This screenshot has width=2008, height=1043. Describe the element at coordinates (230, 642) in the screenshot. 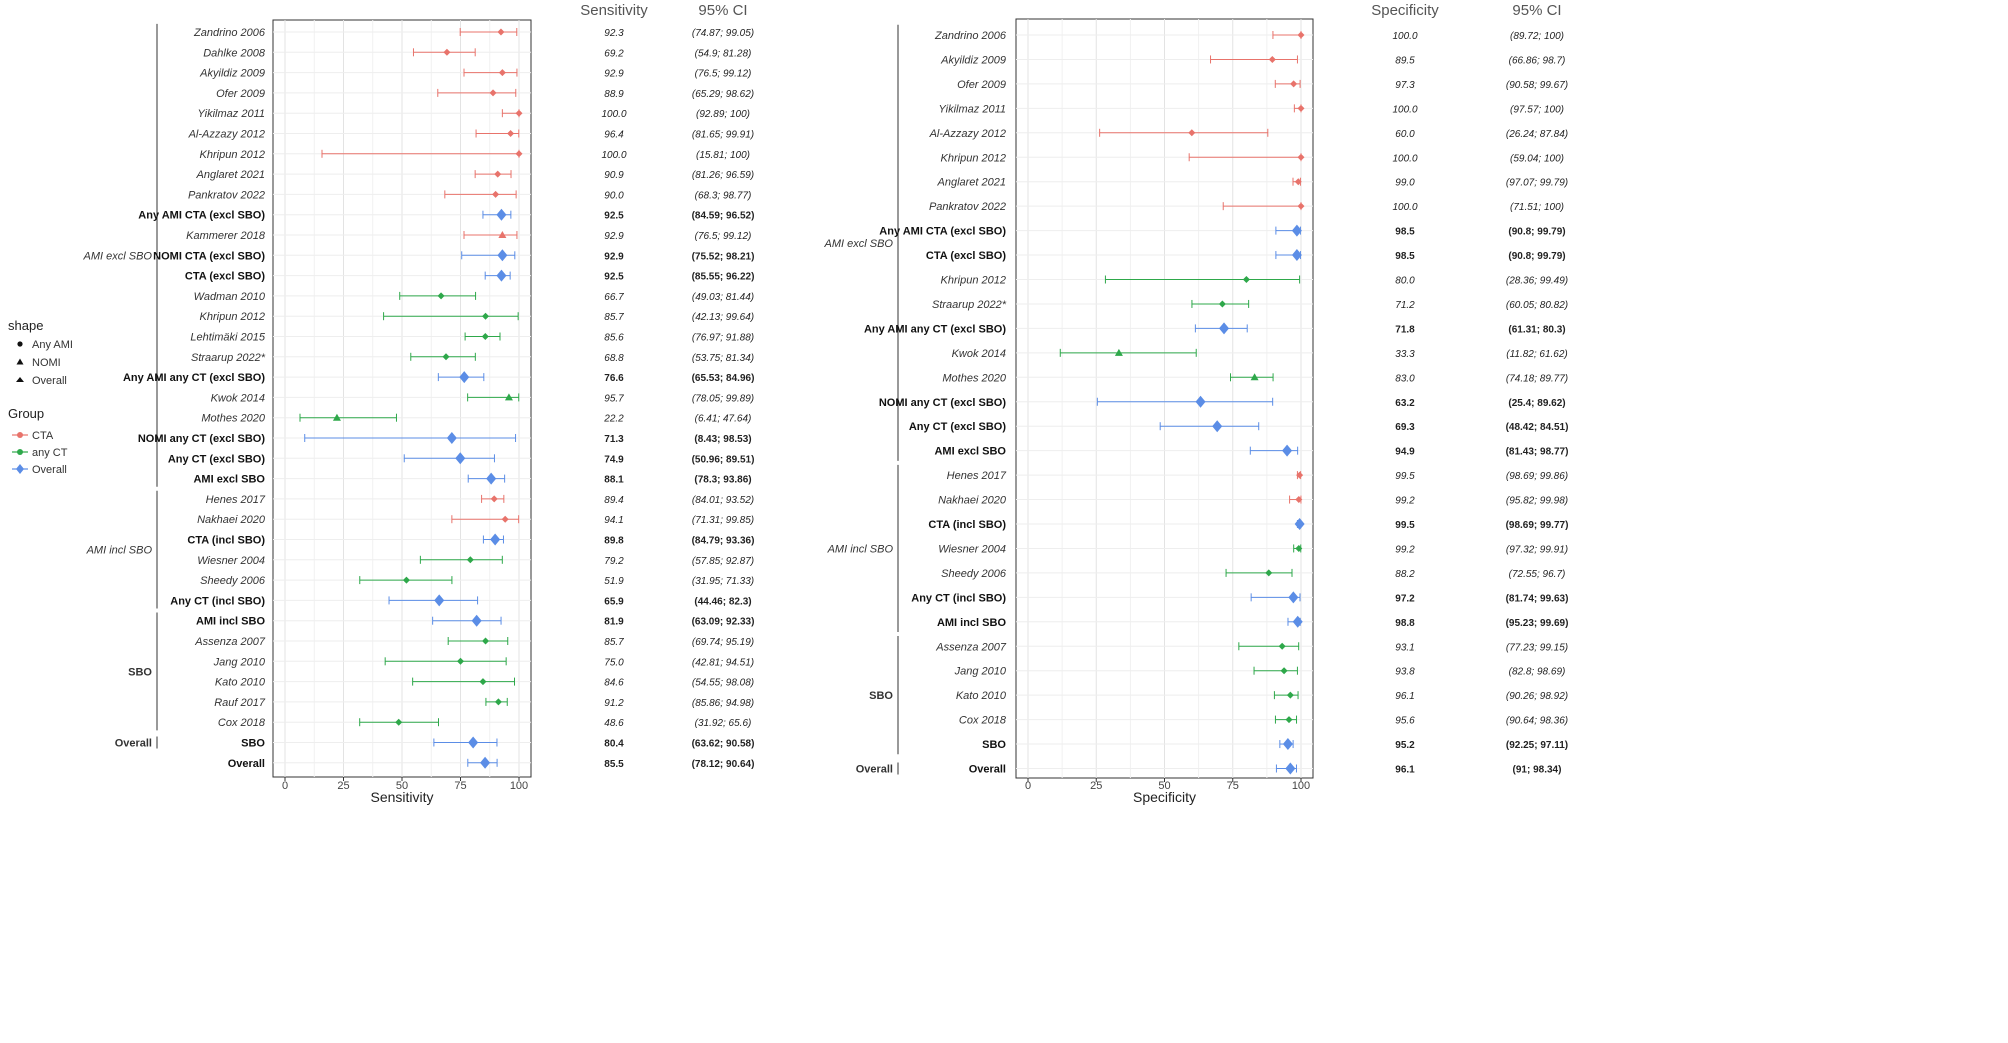

I see `row-label: Assenza 2007` at that location.